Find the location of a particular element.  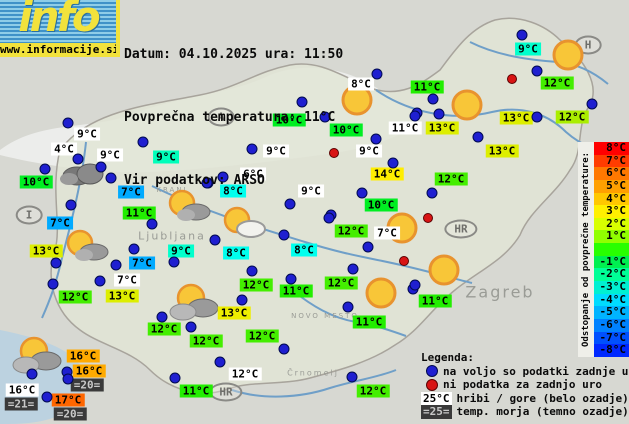

legend-item: =25= temp. morja (temno ozadje) is located at coordinates (525, 412).